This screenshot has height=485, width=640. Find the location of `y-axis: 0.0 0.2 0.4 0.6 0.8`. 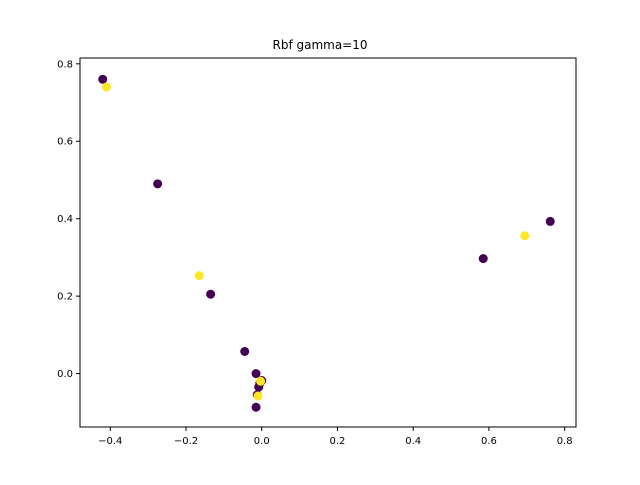

y-axis: 0.0 0.2 0.4 0.6 0.8 is located at coordinates (68, 219).